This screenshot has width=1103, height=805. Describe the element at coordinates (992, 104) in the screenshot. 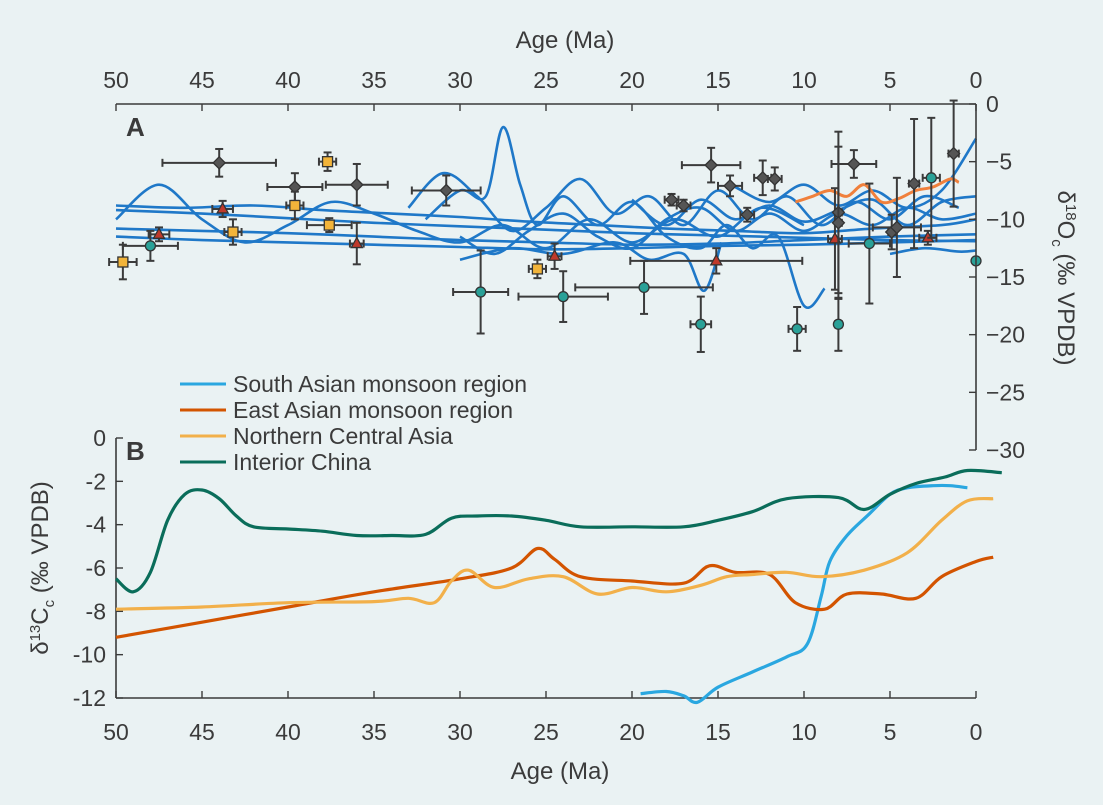

I see `panel-a-ytick-label: 0` at that location.